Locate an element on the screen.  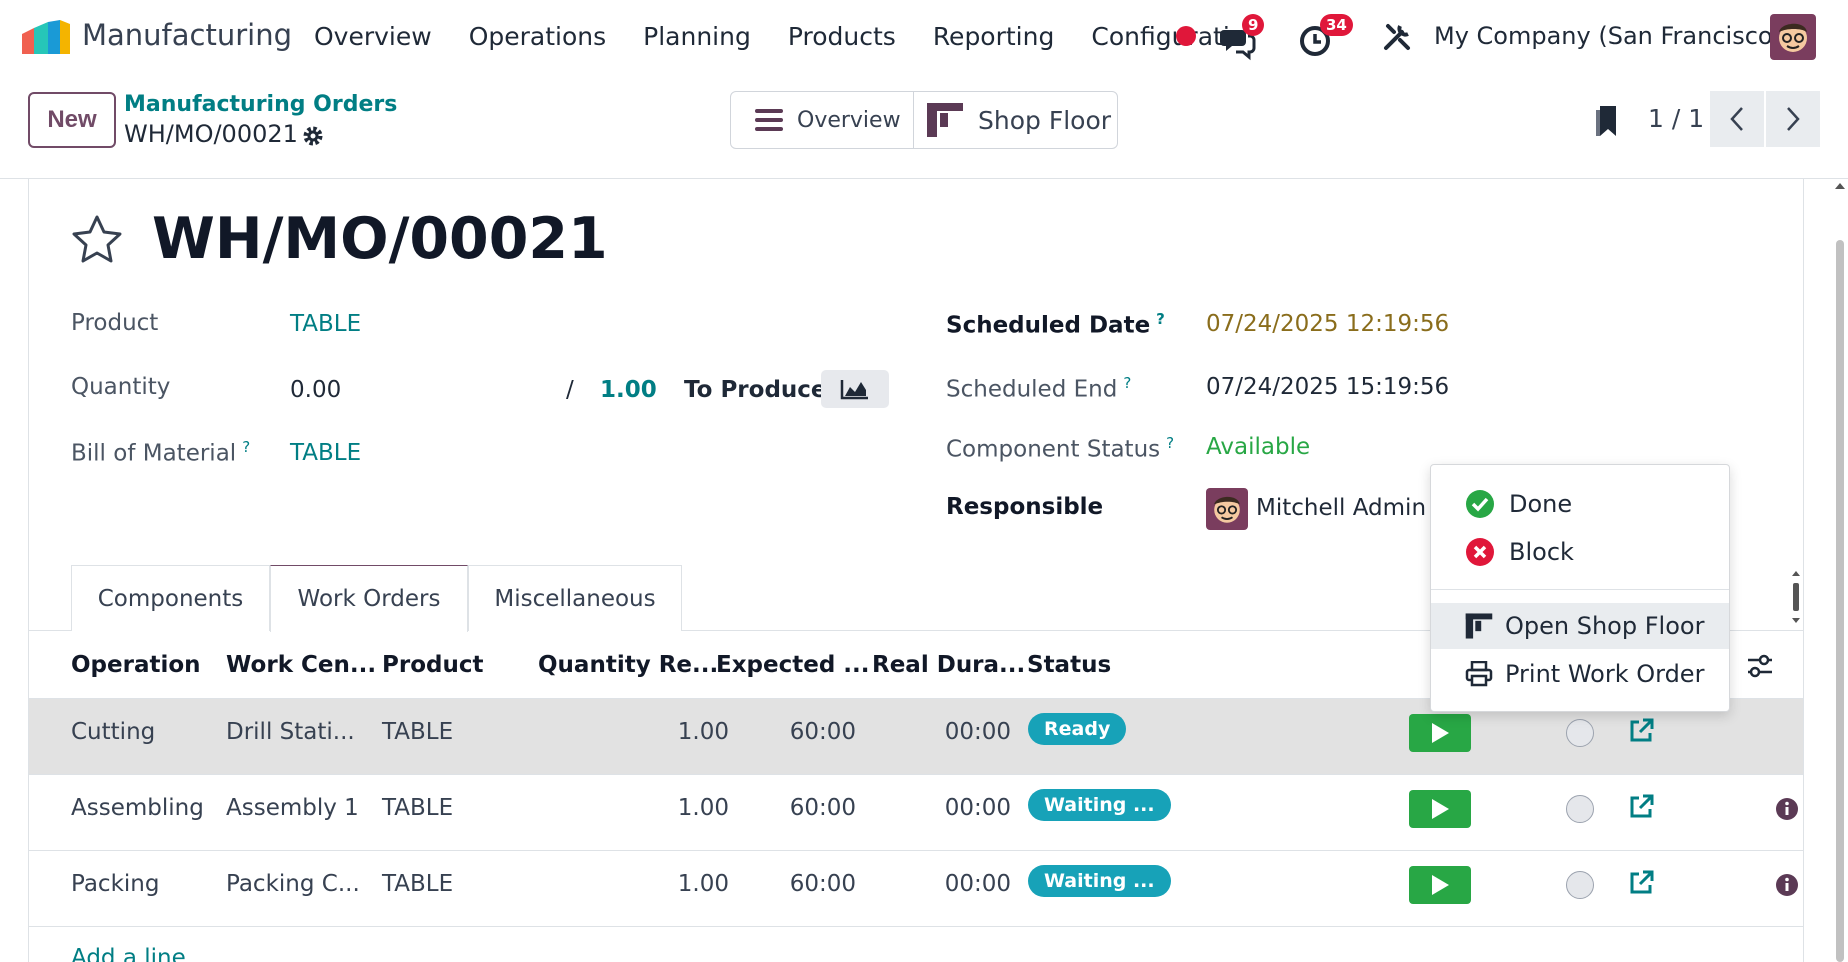
manufacturing-app-icon is located at coordinates (47, 37).